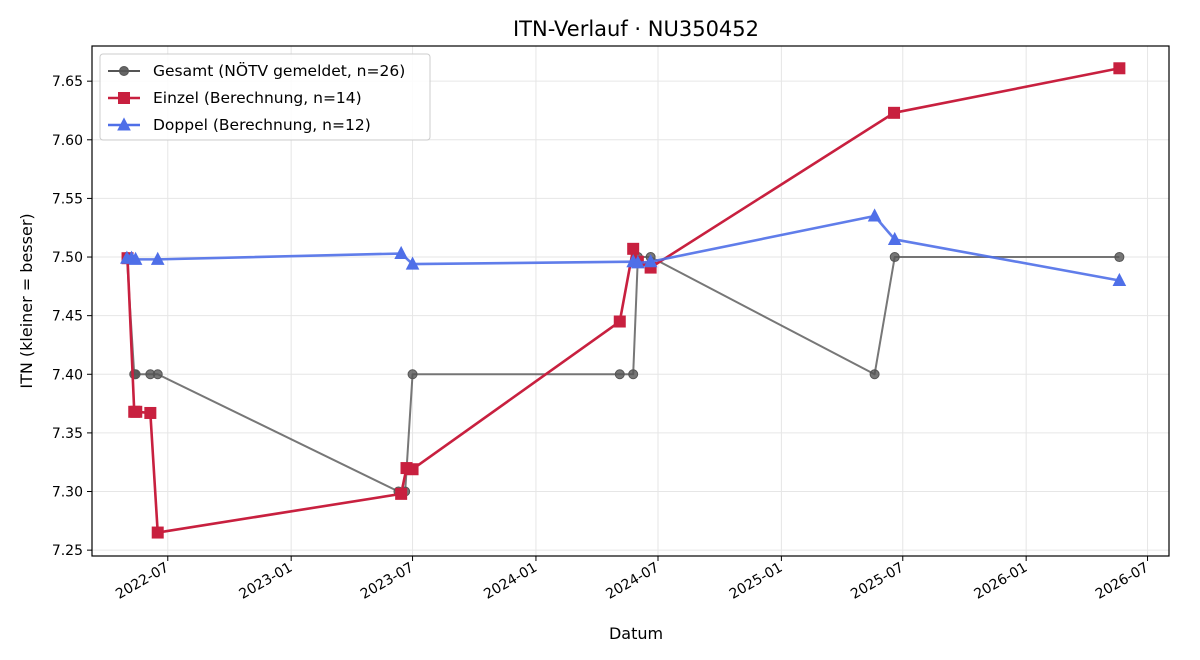  What do you see at coordinates (1122, 581) in the screenshot?
I see `x-tick-label: 2026-07` at bounding box center [1122, 581].